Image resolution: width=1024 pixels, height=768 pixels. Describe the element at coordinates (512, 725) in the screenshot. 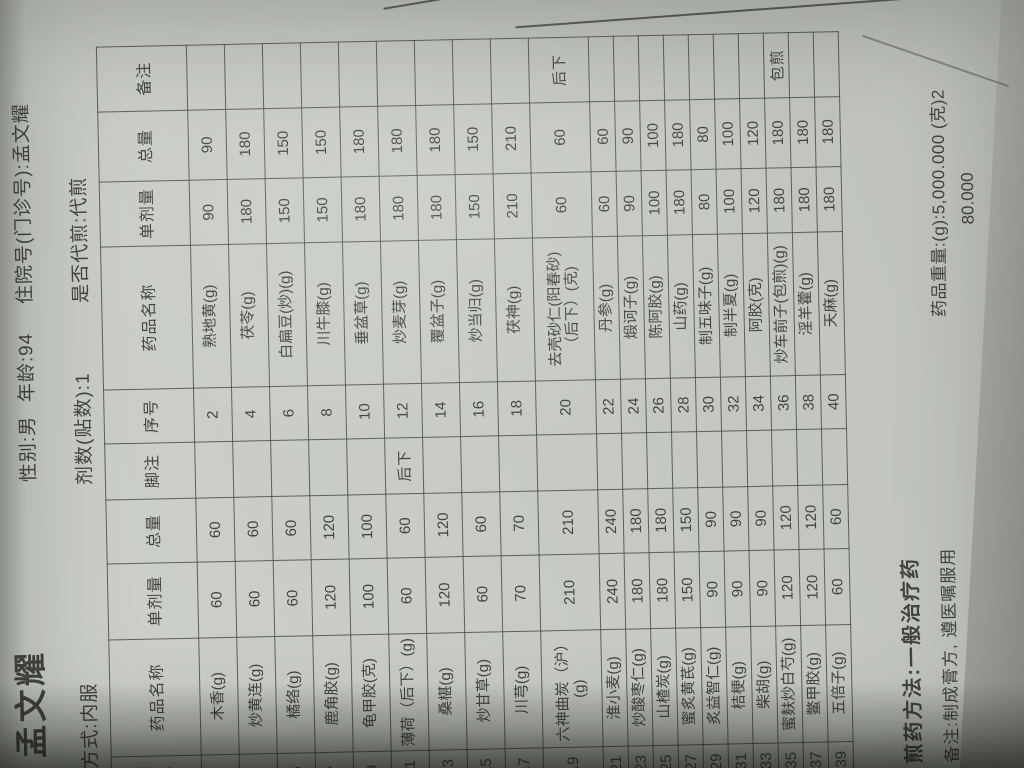

I see `photo-shadow-bottom` at that location.